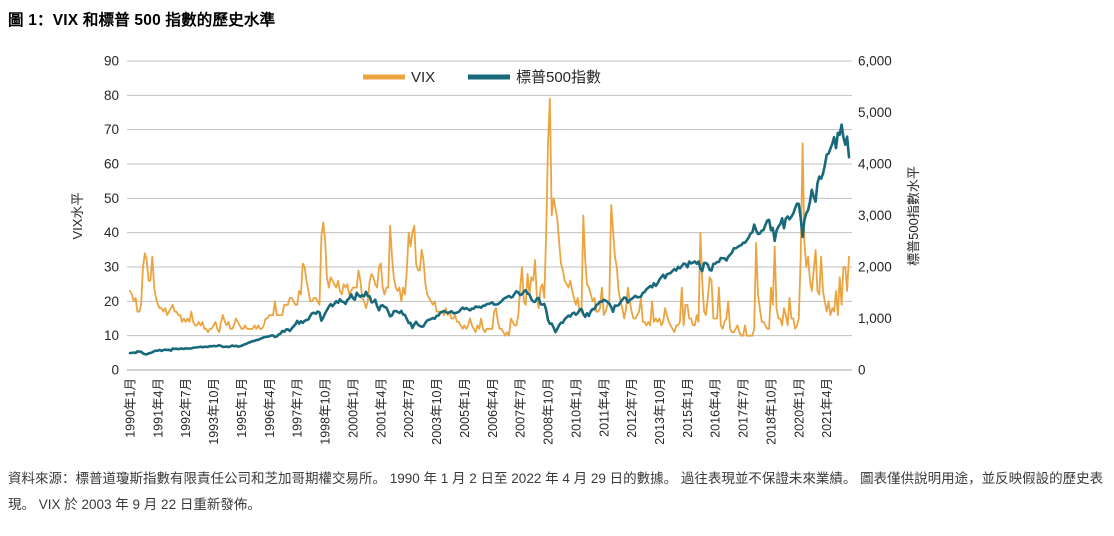  What do you see at coordinates (142, 20) in the screenshot?
I see `figure-title: 圖 1：VIX 和標普 500 指數的歷史水準` at bounding box center [142, 20].